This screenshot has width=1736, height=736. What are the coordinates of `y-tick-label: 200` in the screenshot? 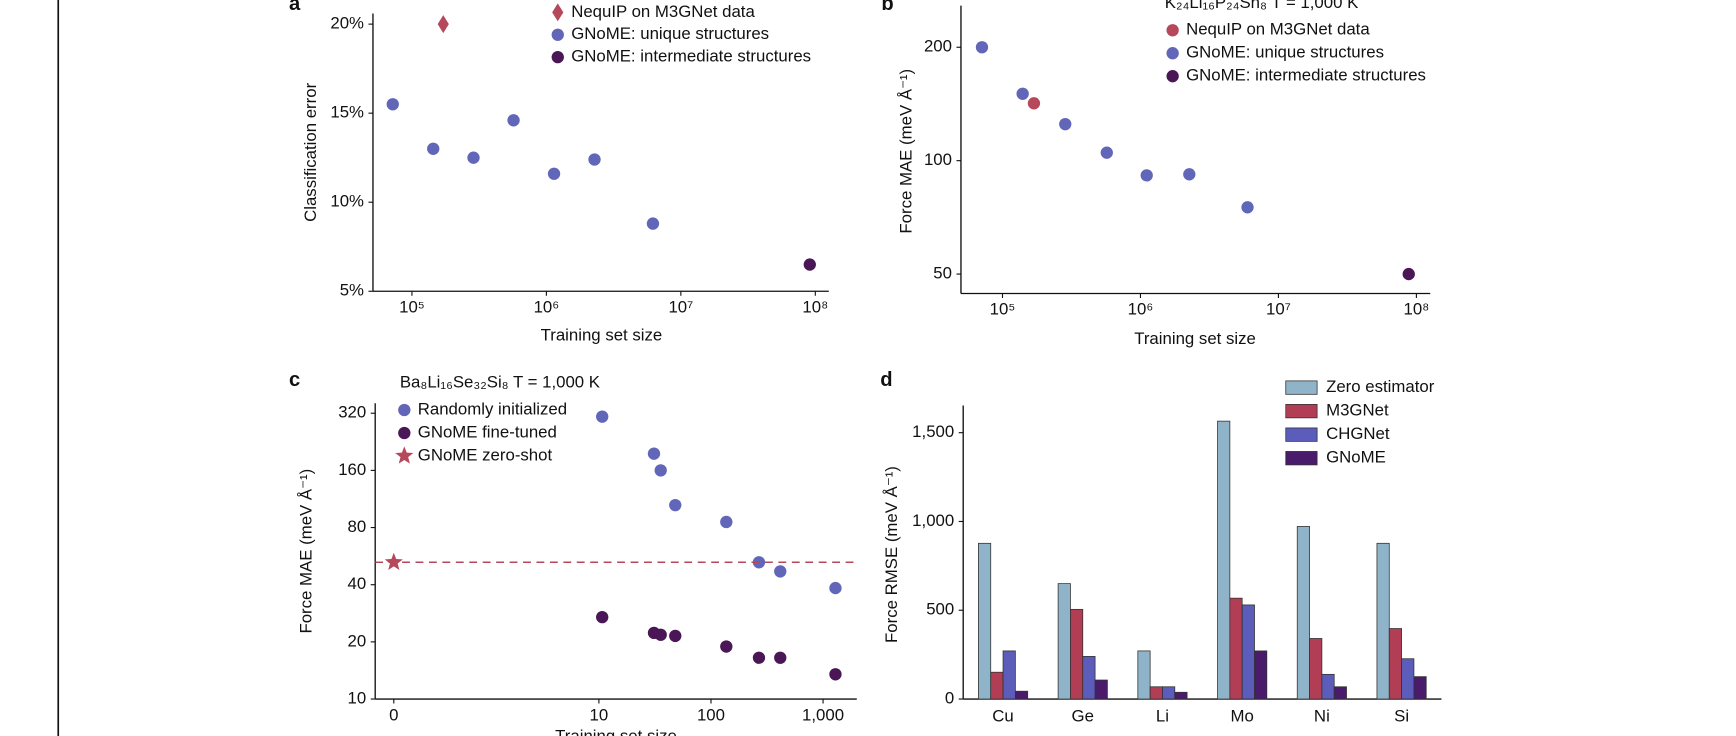 It's located at (938, 46).